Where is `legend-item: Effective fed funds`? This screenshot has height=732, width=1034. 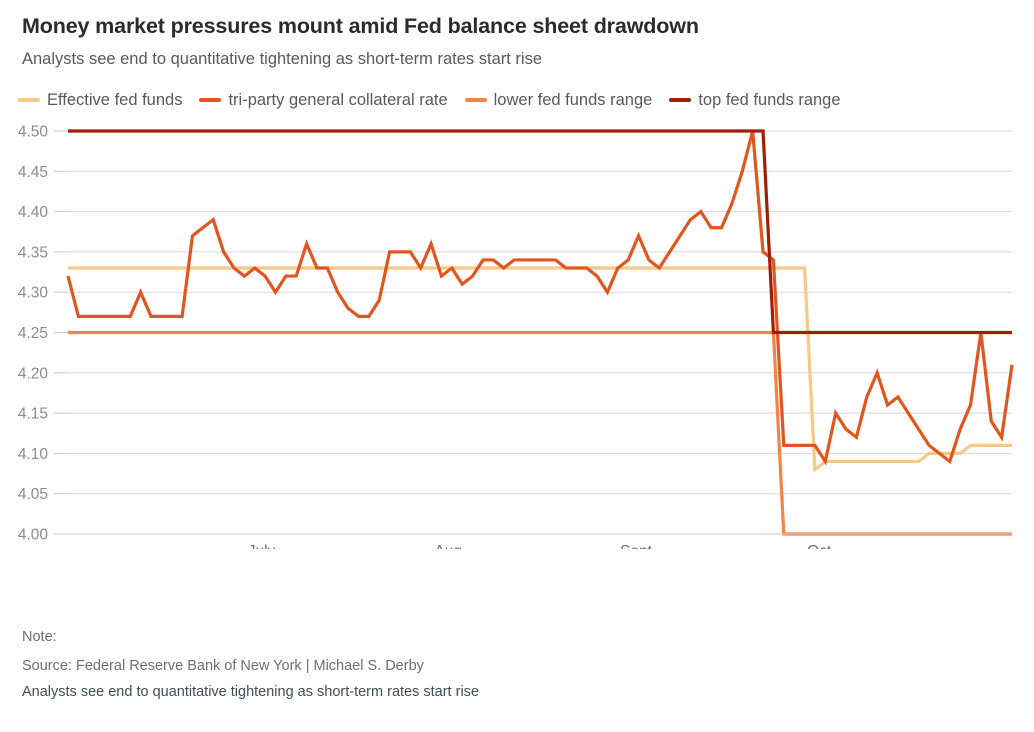
legend-item: Effective fed funds is located at coordinates (100, 100).